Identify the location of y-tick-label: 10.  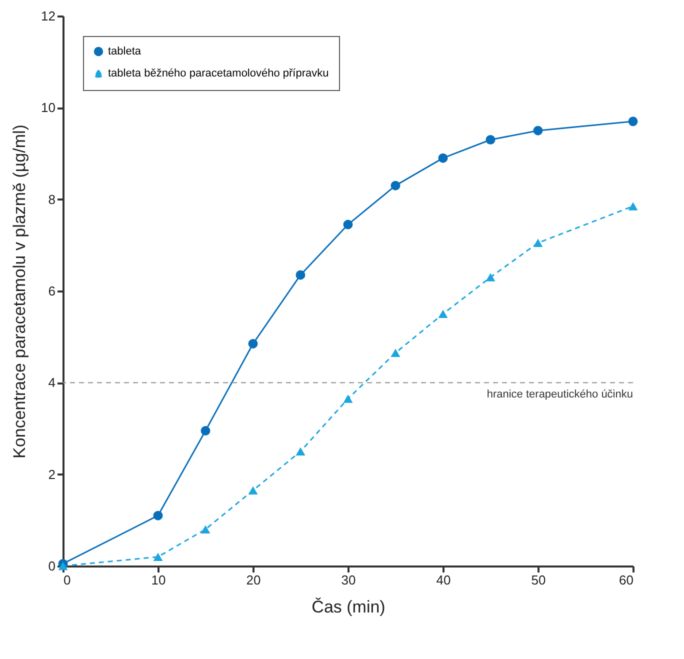
(48, 108).